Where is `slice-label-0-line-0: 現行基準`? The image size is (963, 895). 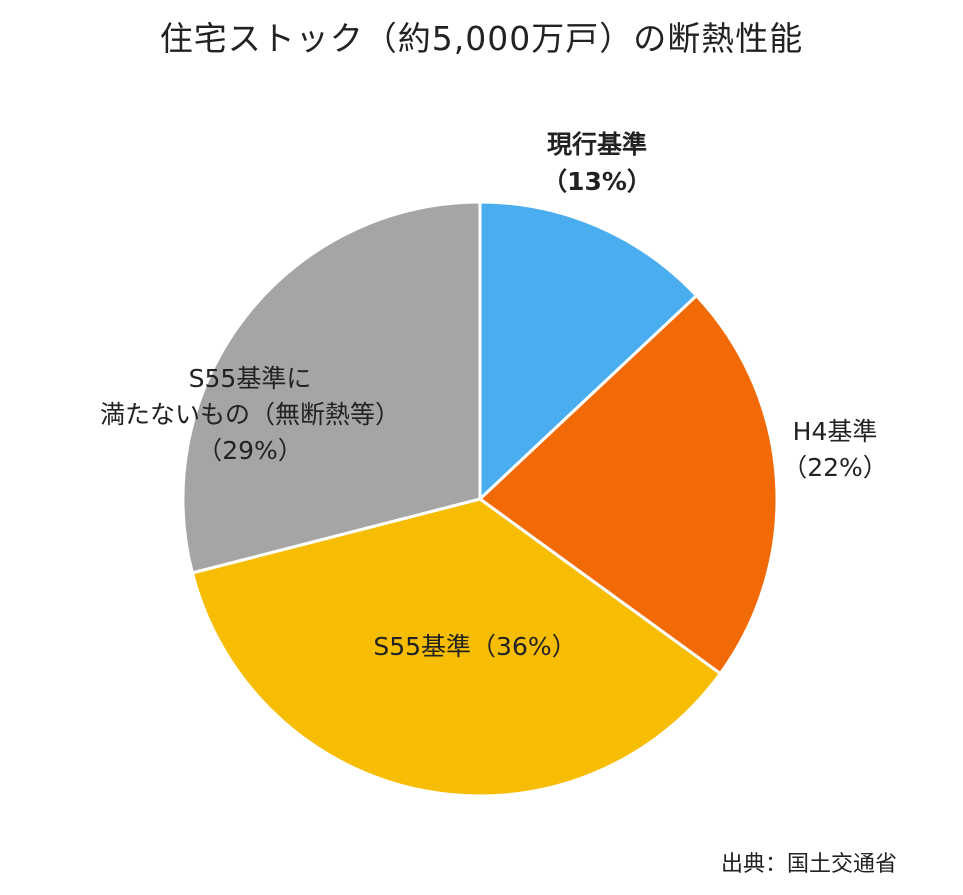 slice-label-0-line-0: 現行基準 is located at coordinates (597, 144).